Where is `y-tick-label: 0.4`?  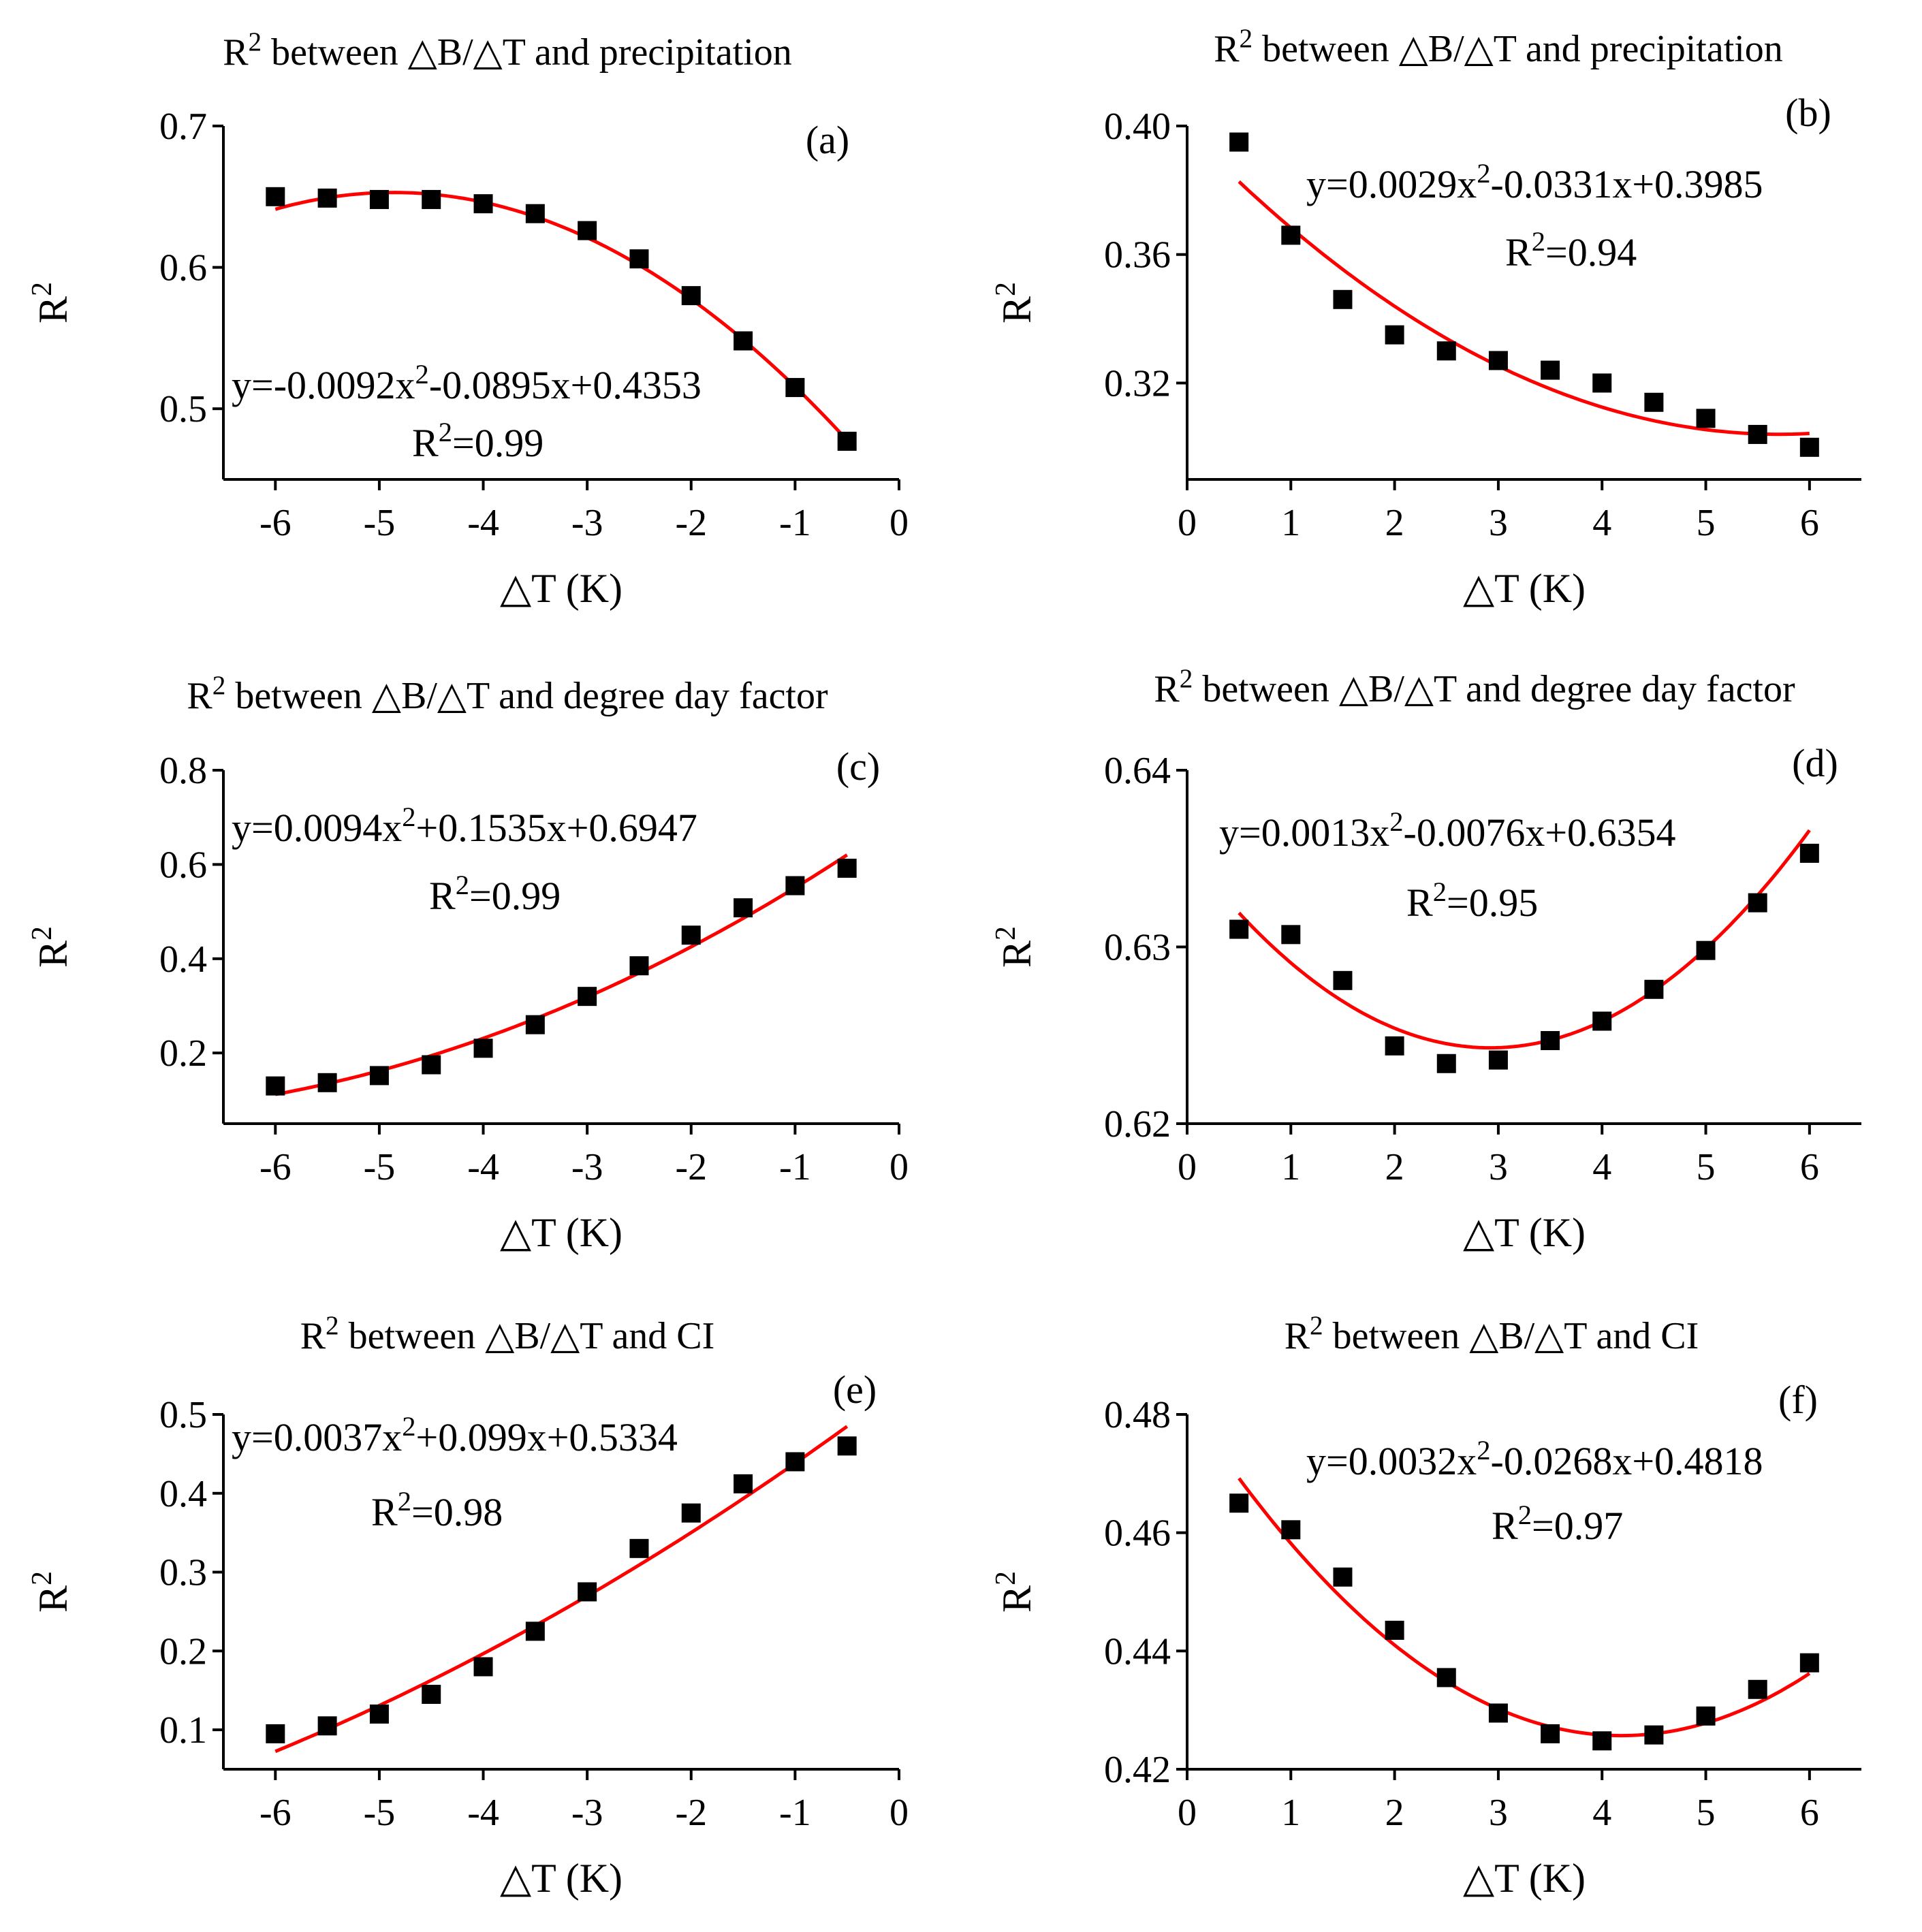 y-tick-label: 0.4 is located at coordinates (183, 1494).